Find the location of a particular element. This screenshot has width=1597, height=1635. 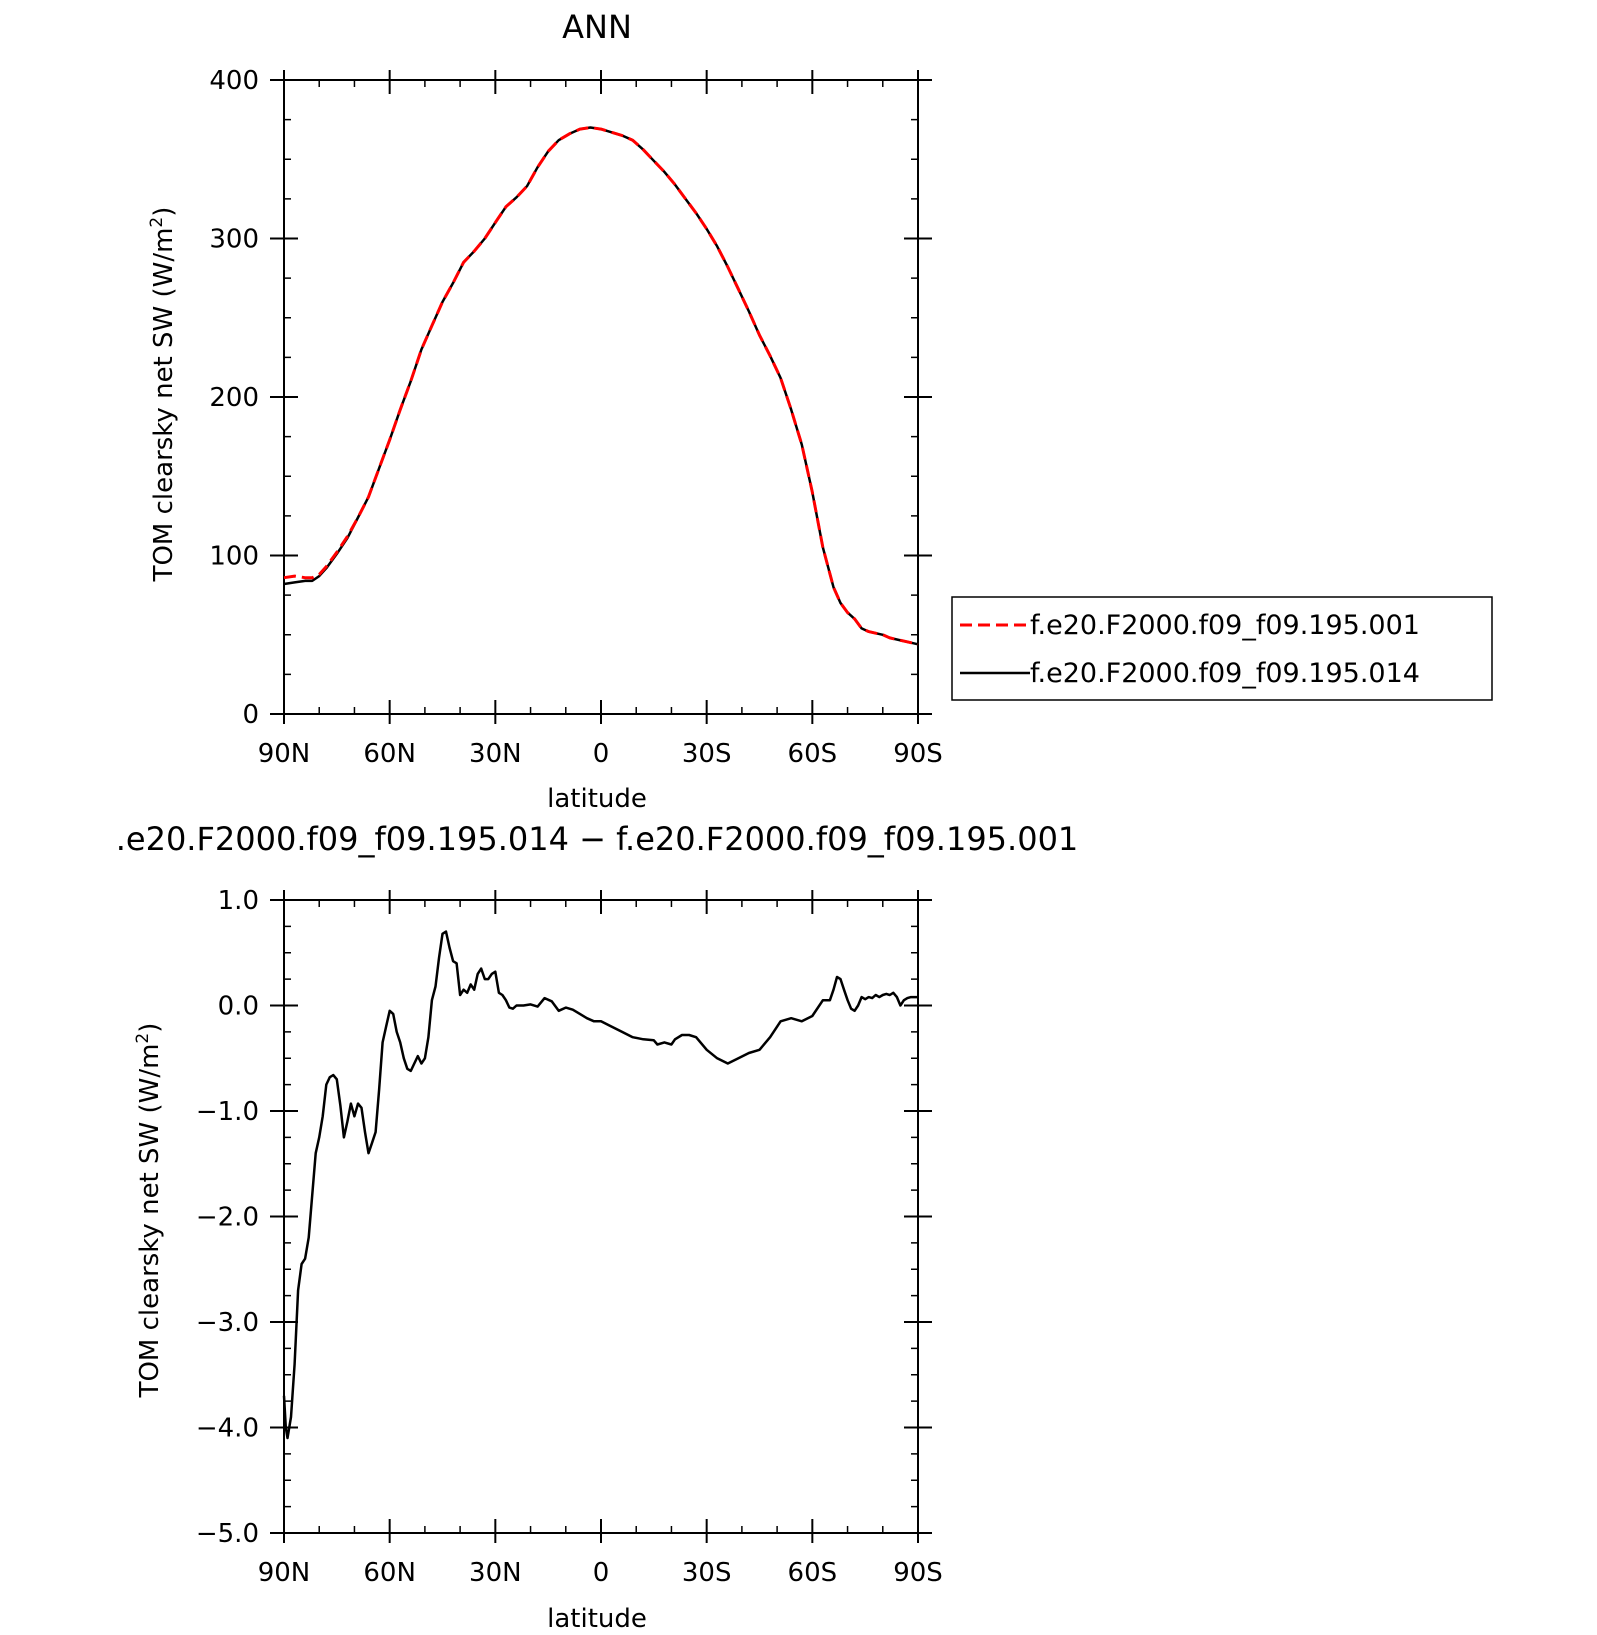

y-tick-label: 0 is located at coordinates (250, 715).